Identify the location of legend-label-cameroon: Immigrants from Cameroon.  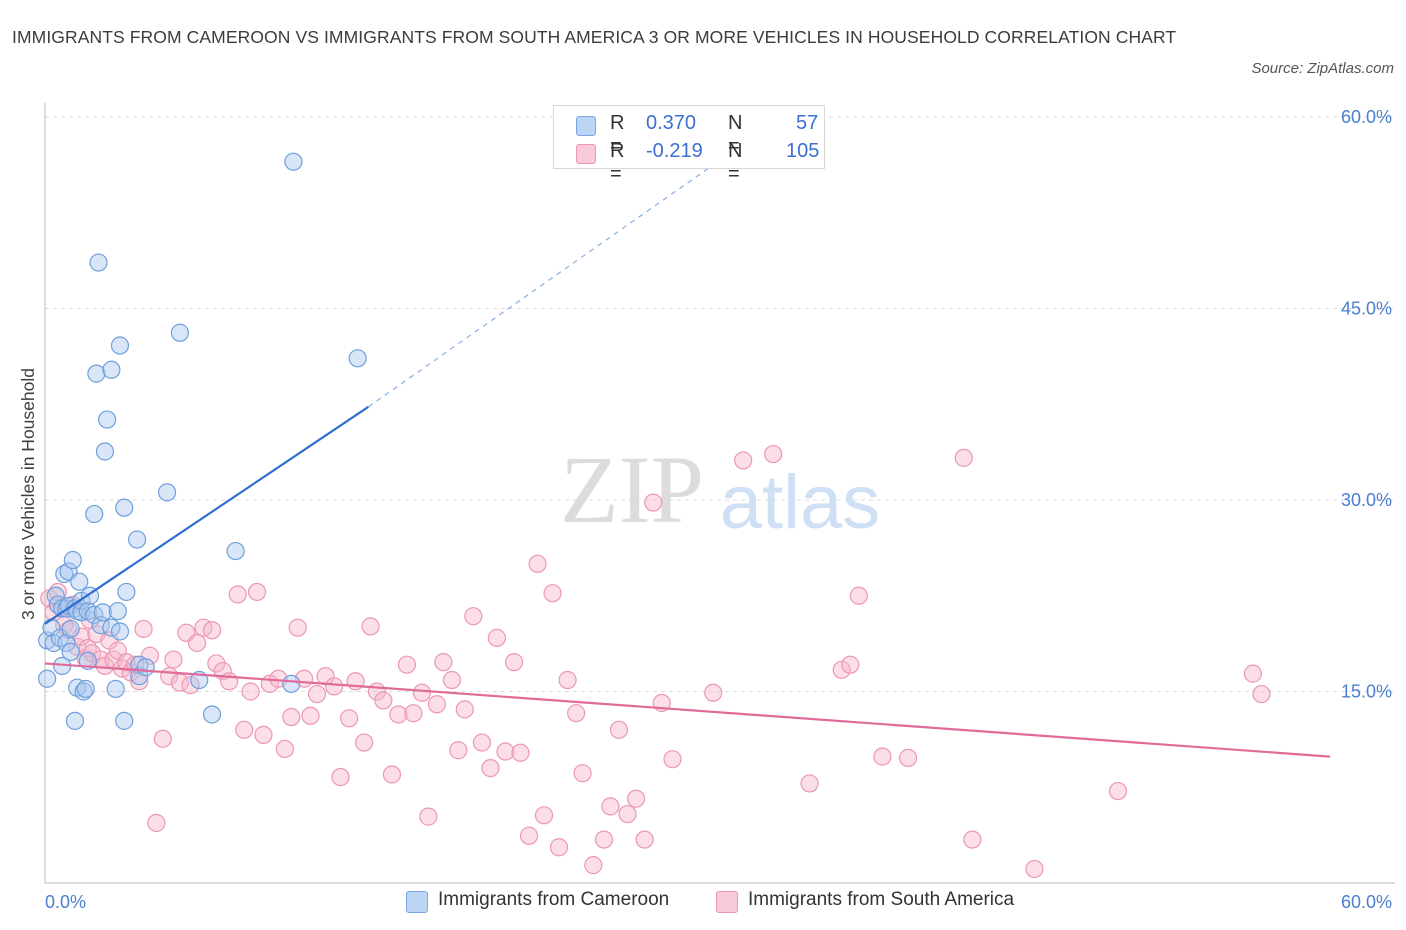
(554, 899).